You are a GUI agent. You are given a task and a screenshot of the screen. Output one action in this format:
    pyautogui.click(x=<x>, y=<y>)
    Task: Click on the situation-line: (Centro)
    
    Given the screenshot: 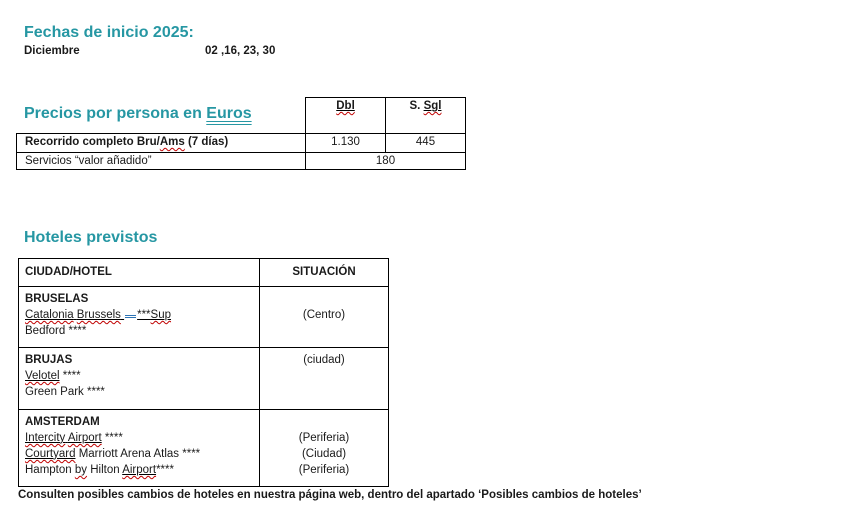 What is the action you would take?
    pyautogui.click(x=324, y=315)
    